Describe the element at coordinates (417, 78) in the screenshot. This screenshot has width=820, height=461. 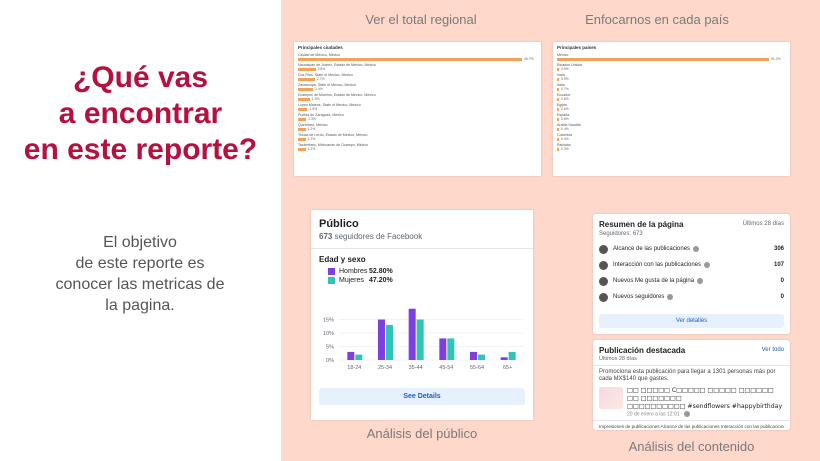
I see `list-item: Dos Ríos, State of Mexico, Mexico 2.7%` at that location.